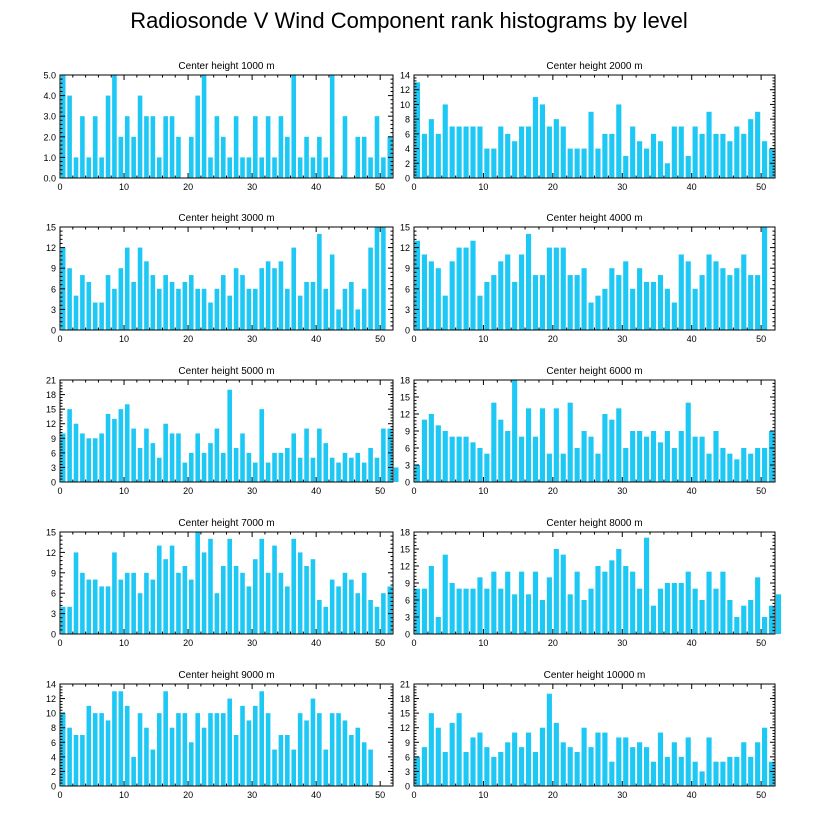 Image resolution: width=818 pixels, height=824 pixels. I want to click on x-tick-label: 10, so click(124, 643).